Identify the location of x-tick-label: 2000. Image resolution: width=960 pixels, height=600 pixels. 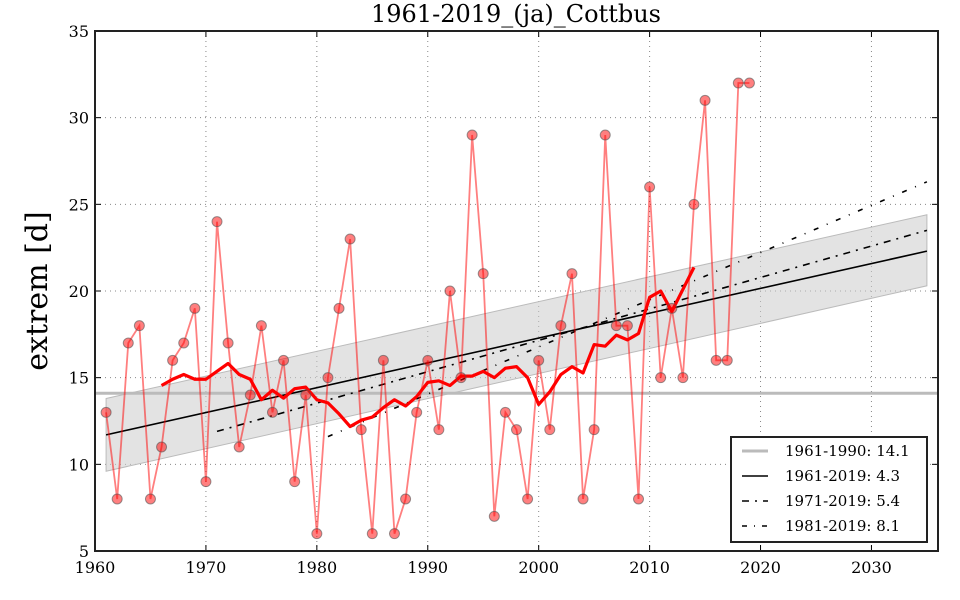
(538, 567).